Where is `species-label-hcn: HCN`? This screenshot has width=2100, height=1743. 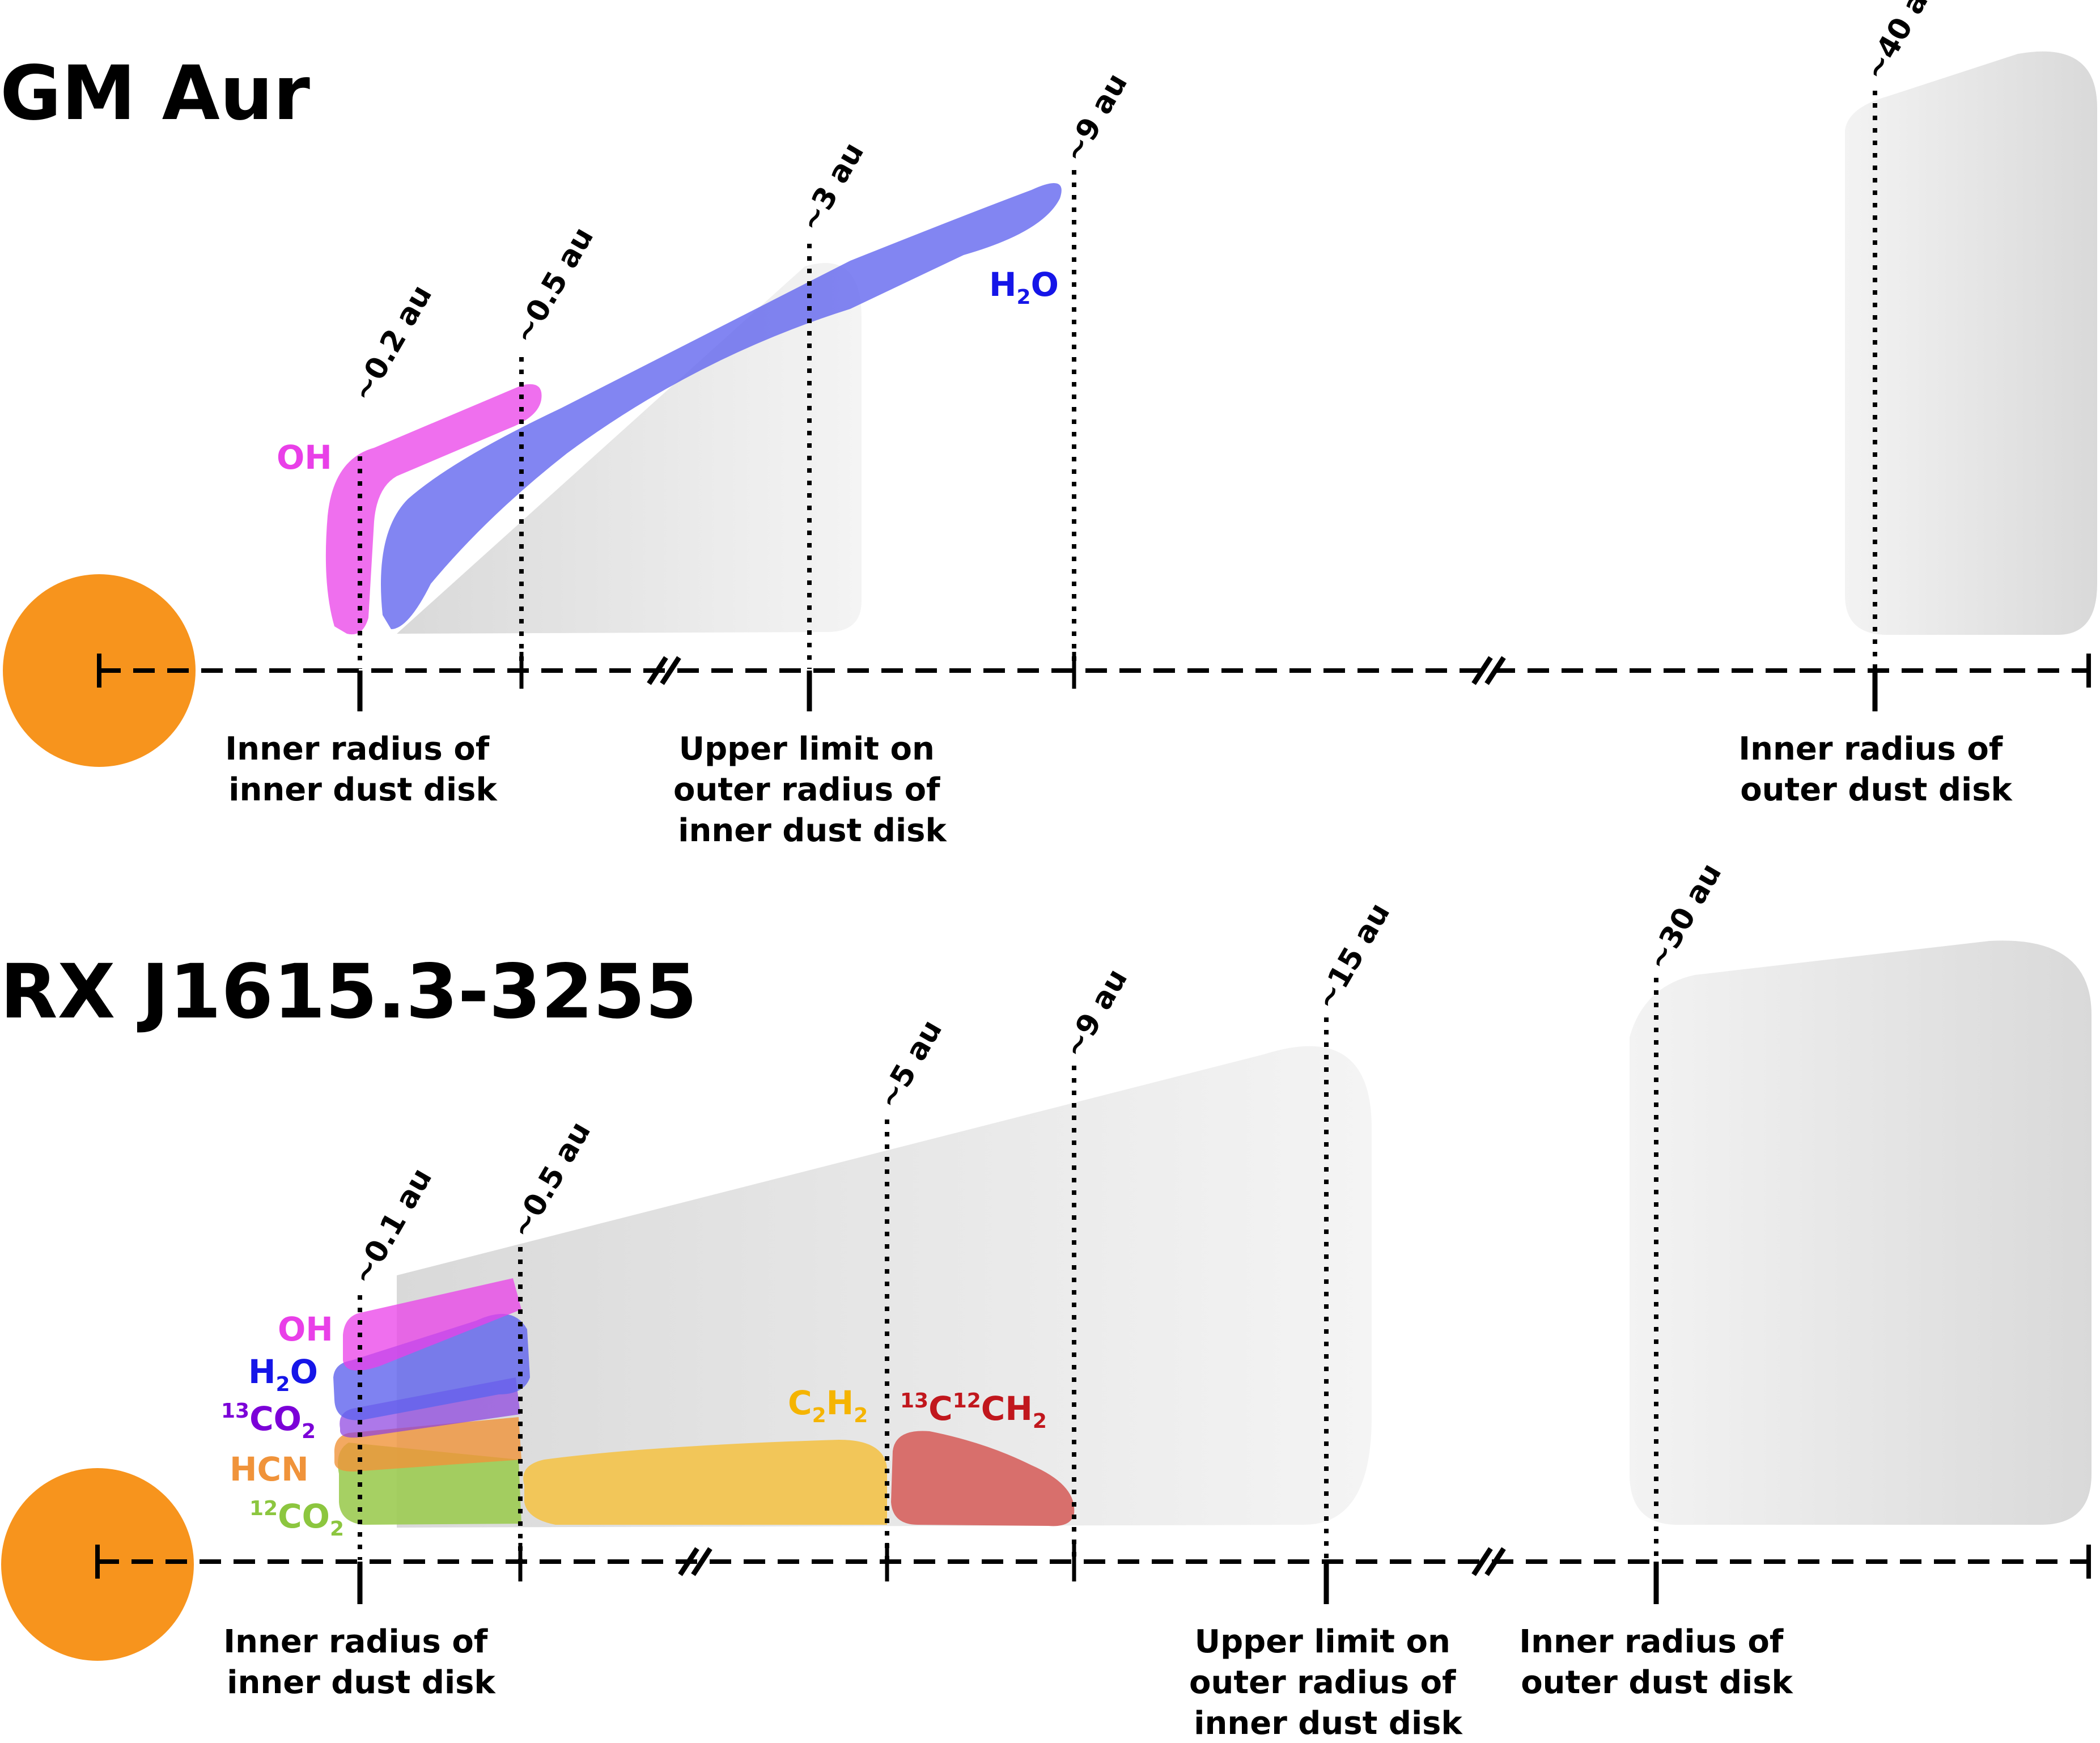 species-label-hcn: HCN is located at coordinates (269, 1469).